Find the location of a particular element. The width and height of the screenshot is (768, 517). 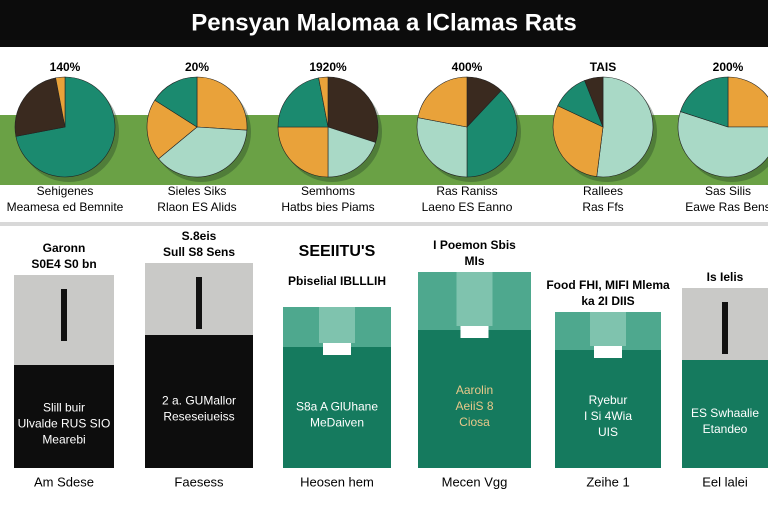

panel-body: MeDaiven is located at coordinates (337, 423).